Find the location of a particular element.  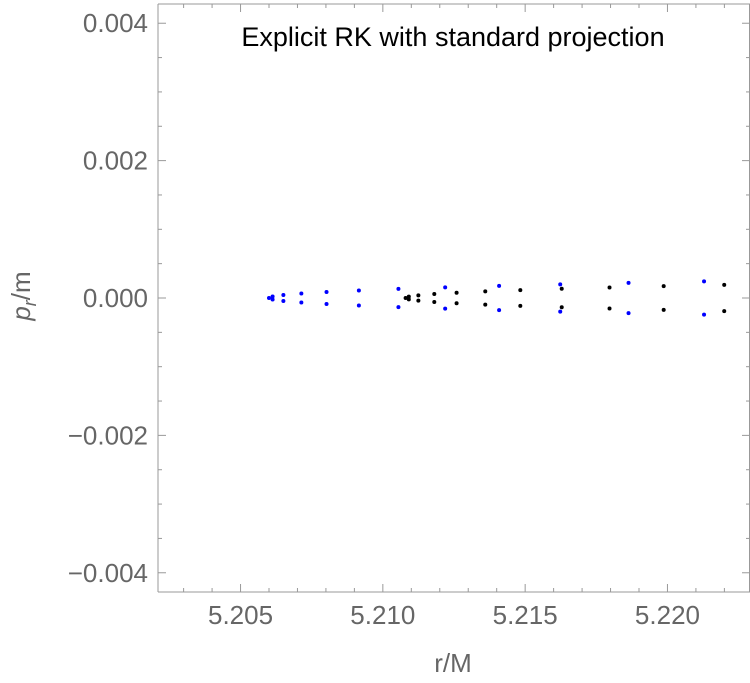

y-axis-title: pr/m is located at coordinates (23, 296).